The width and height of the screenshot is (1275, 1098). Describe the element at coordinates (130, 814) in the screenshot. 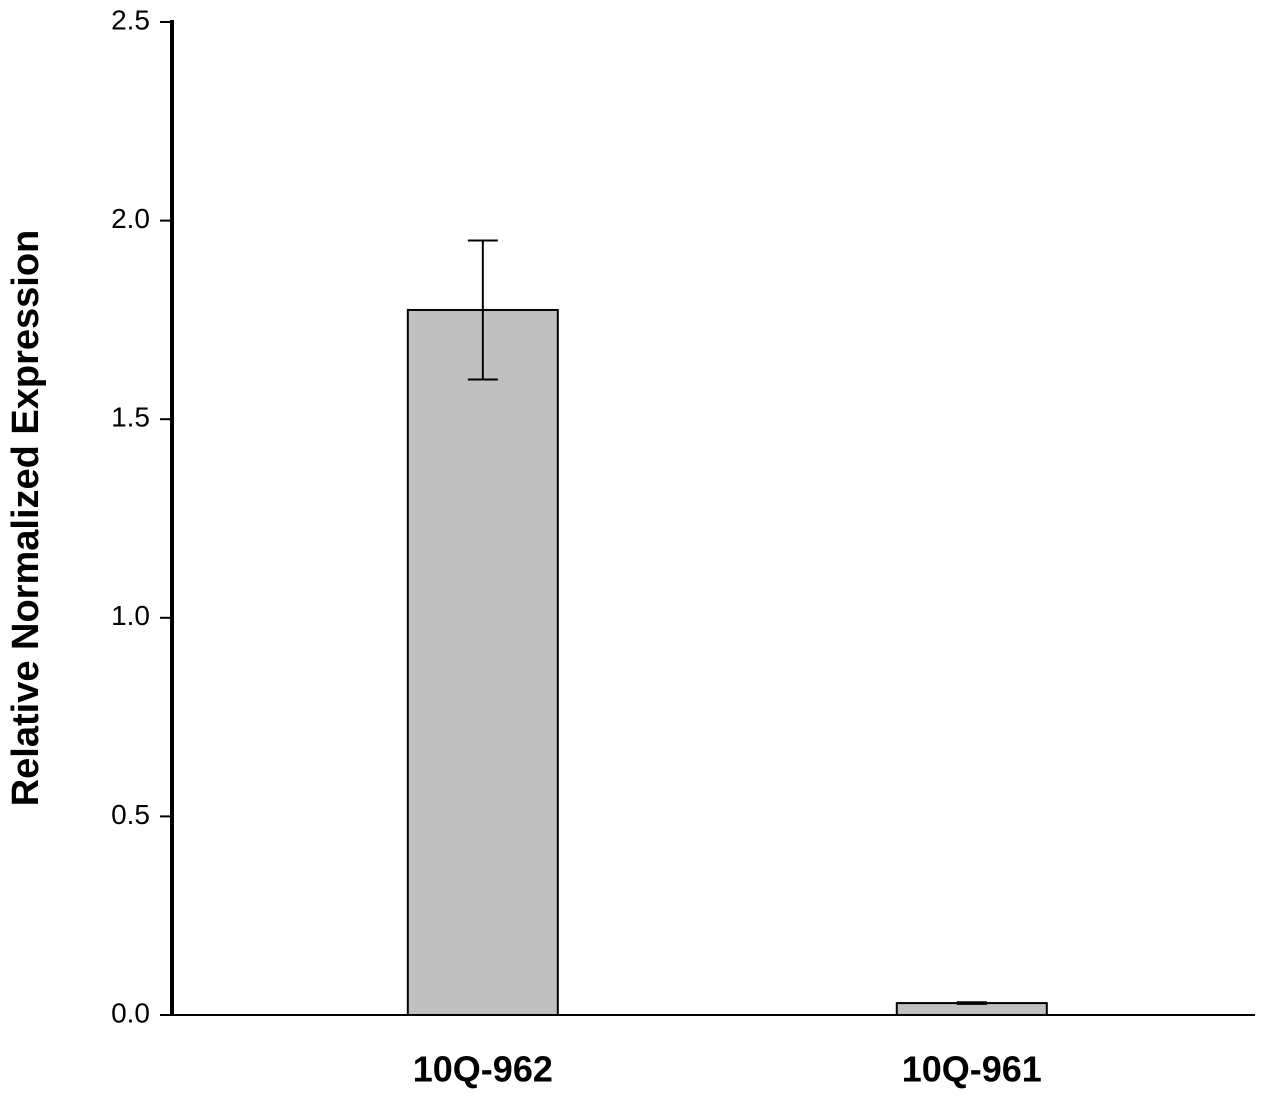

I see `y-tick-label: 0.5` at that location.